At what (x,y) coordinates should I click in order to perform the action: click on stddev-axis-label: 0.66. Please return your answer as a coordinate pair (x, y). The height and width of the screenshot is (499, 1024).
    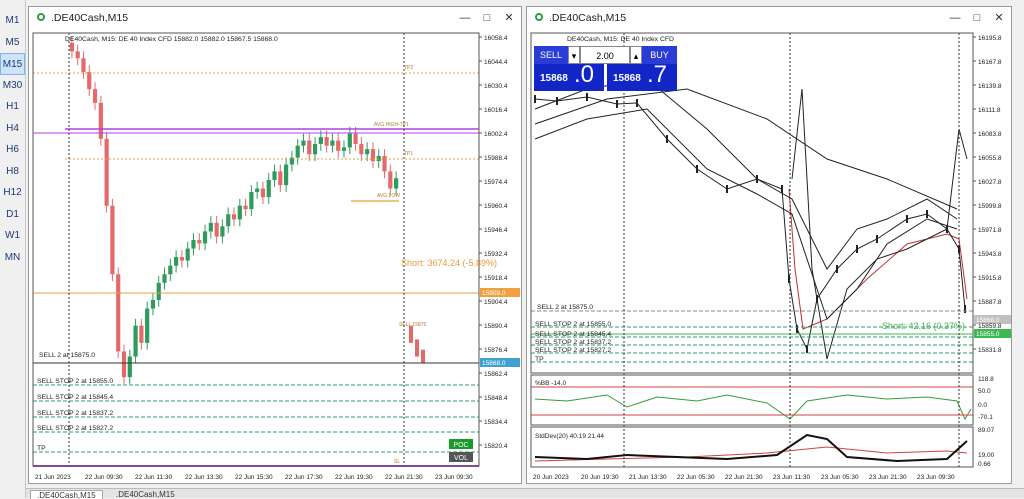
    Looking at the image, I should click on (984, 464).